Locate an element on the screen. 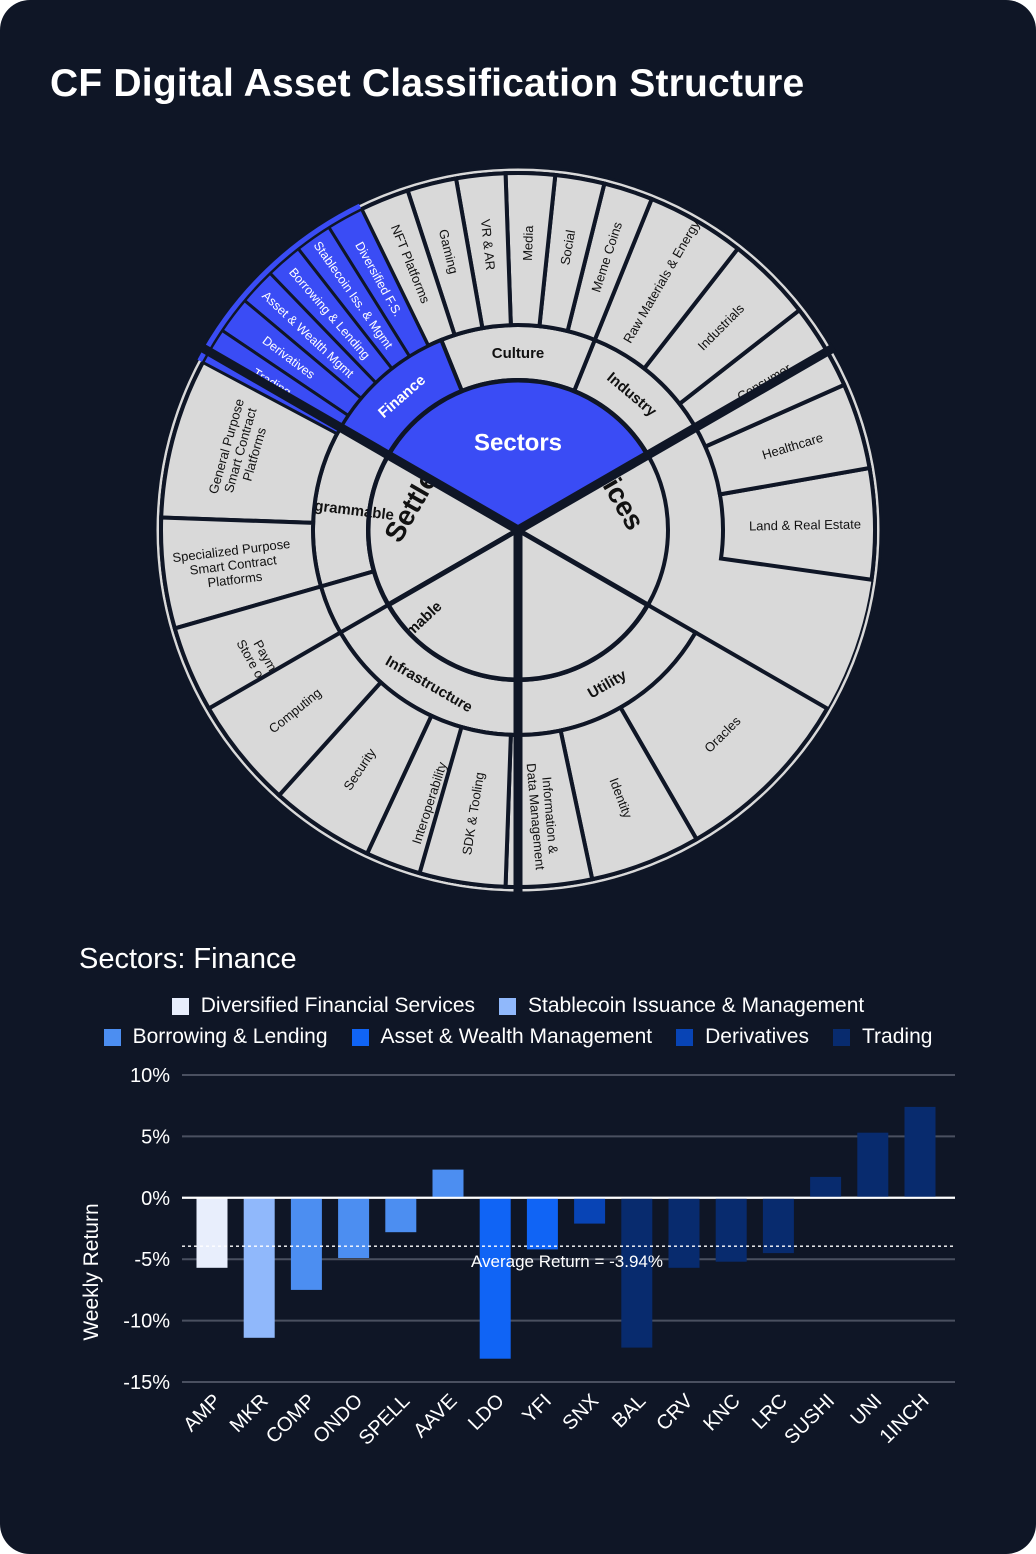 The width and height of the screenshot is (1036, 1554). legend-item: Diversified Financial Services is located at coordinates (323, 1006).